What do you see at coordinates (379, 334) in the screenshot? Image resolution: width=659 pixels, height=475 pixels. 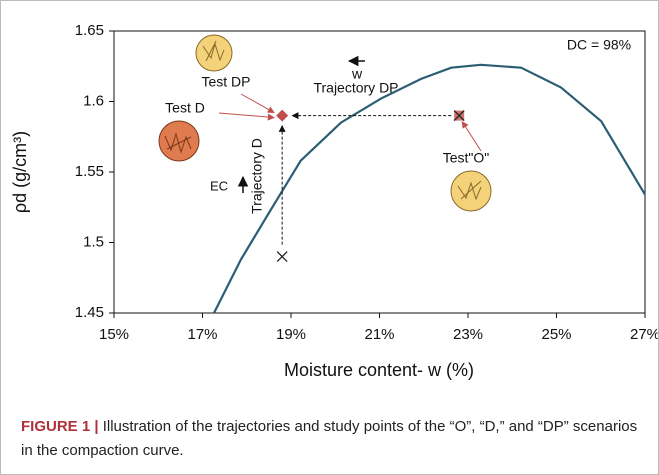 I see `x-tick-label: 21%` at bounding box center [379, 334].